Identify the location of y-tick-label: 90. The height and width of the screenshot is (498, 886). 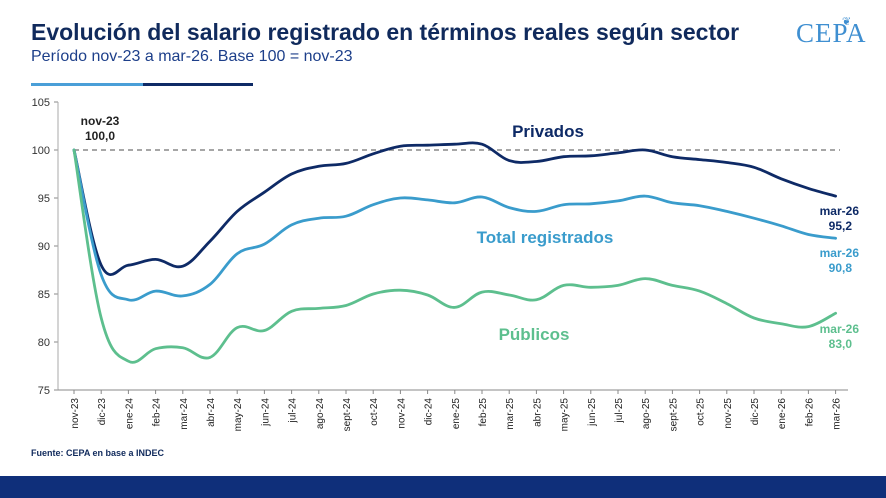
(44, 247).